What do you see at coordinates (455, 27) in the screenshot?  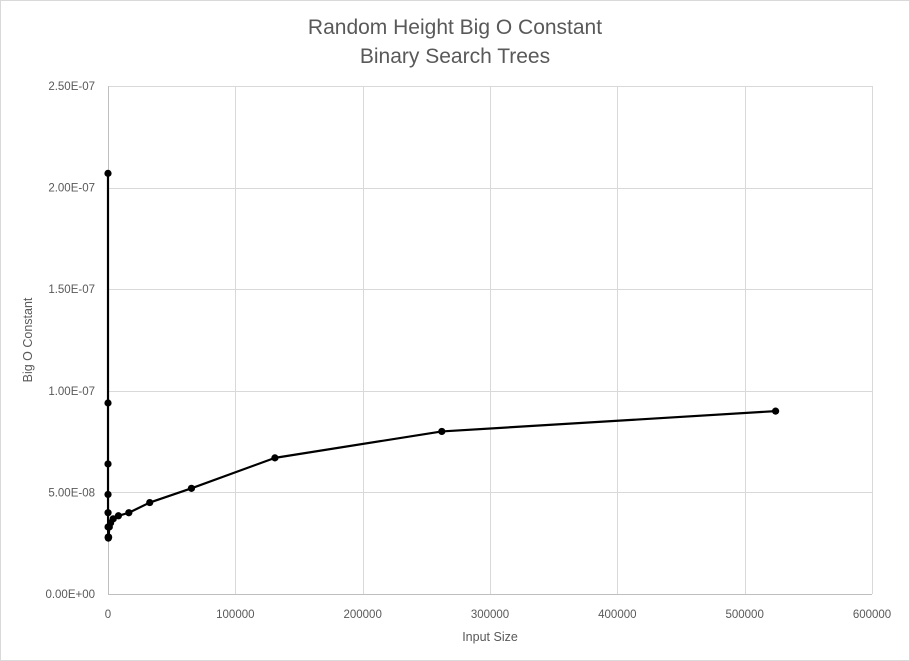 I see `chart-title: Random Height Big O Constant` at bounding box center [455, 27].